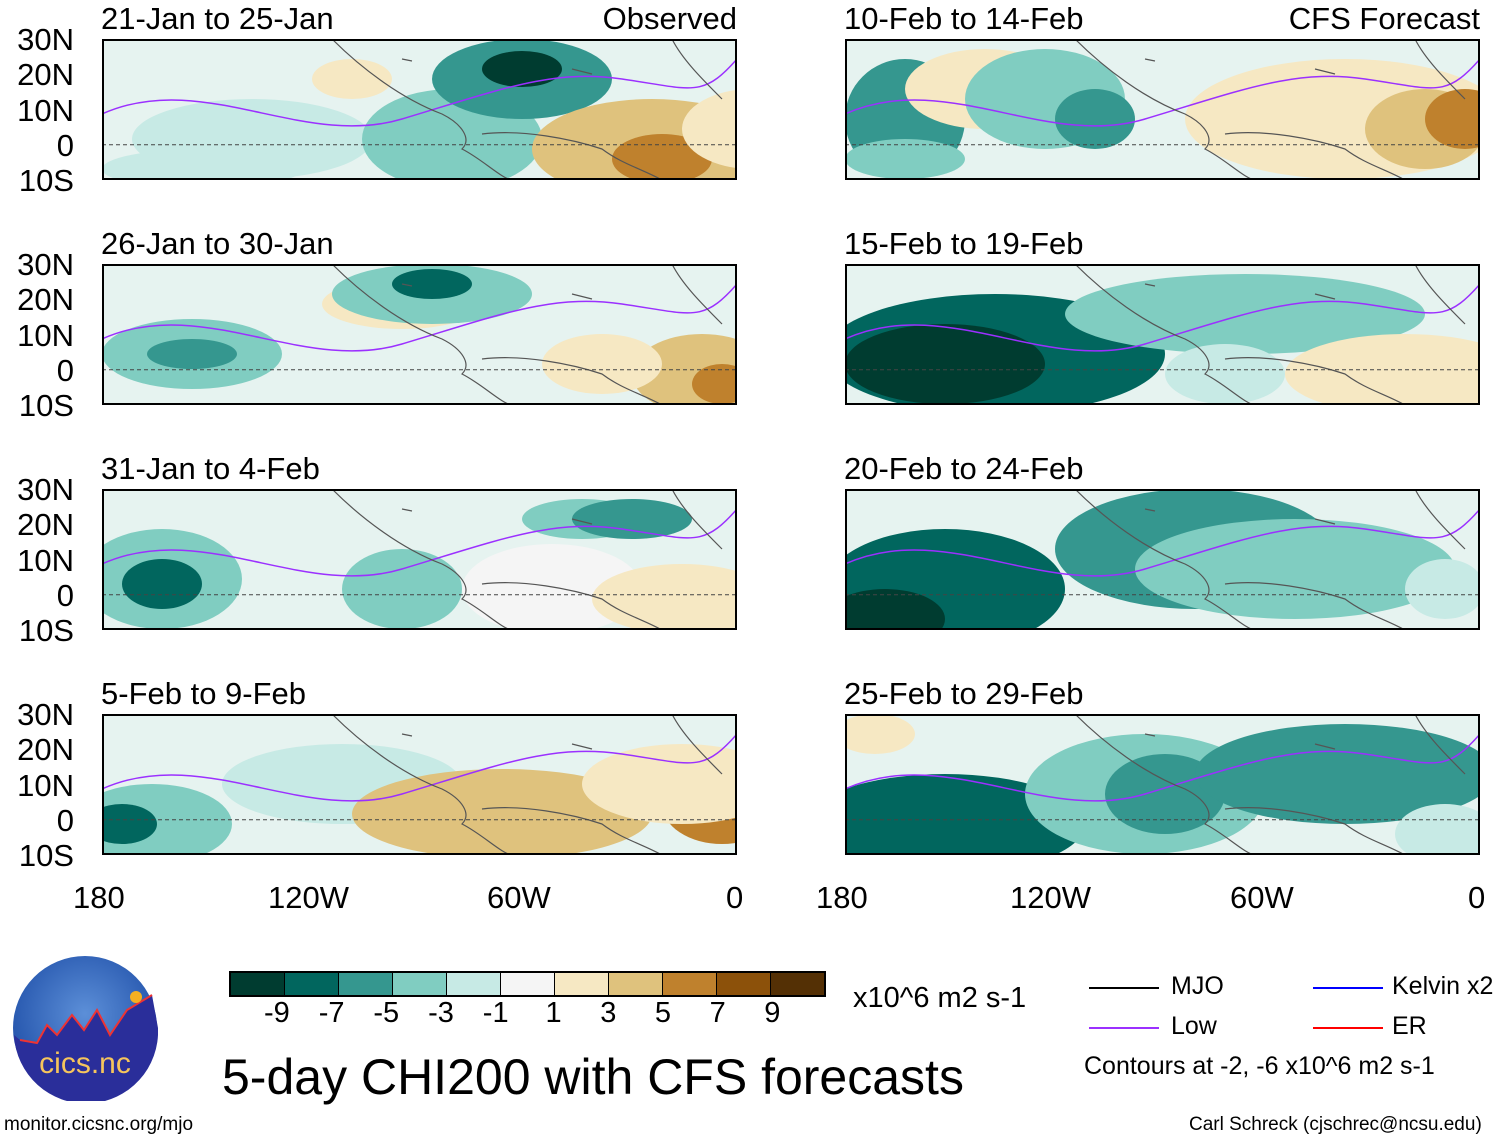 This screenshot has height=1142, width=1510. Describe the element at coordinates (277, 1013) in the screenshot. I see `colorbar-label: -9` at that location.